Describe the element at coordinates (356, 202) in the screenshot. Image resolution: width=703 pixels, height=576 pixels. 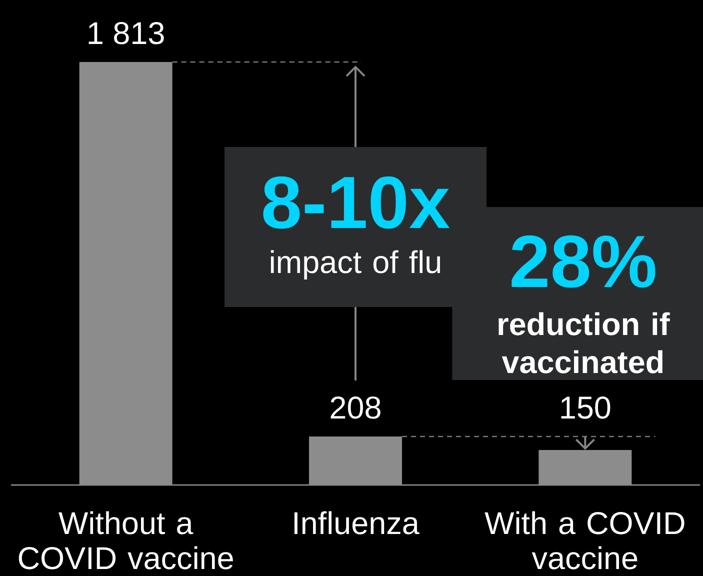
I see `annotation: 8-10x` at that location.